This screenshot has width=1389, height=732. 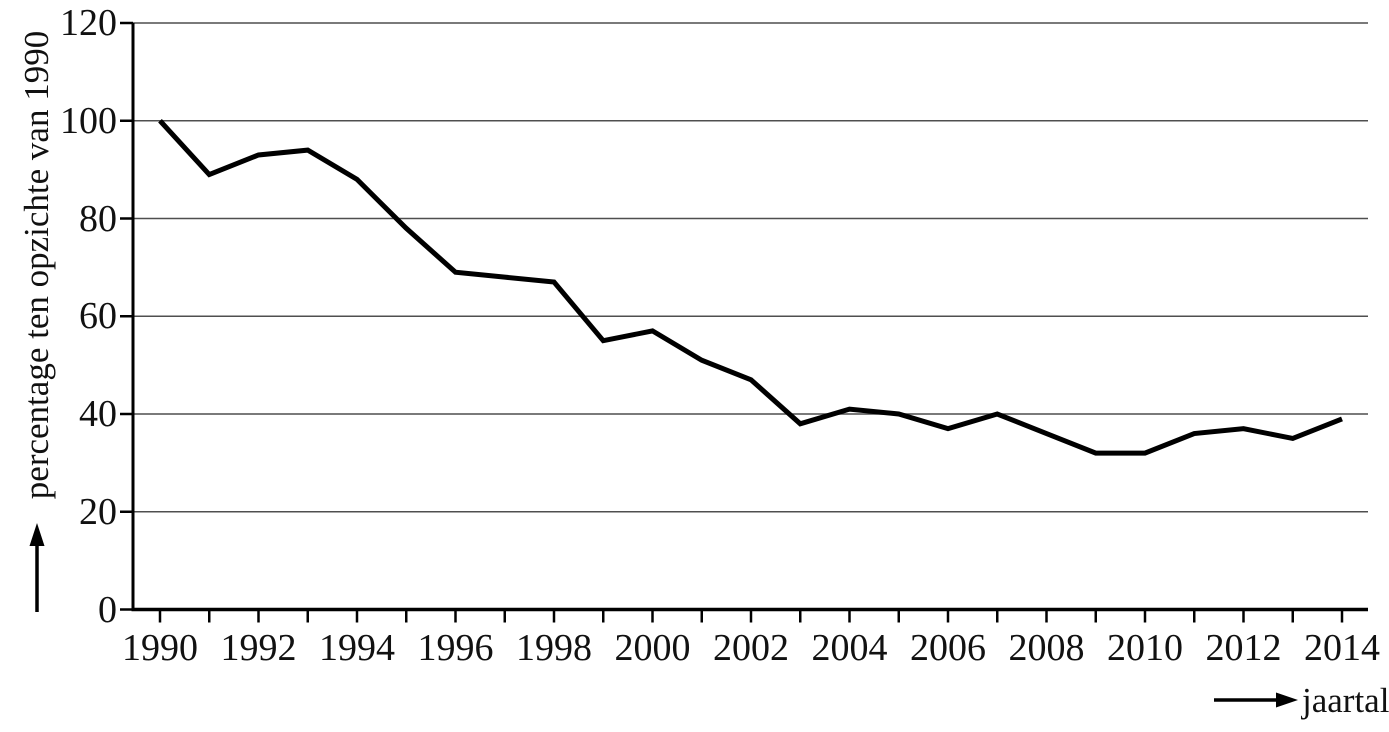 I want to click on x-tick-label: 1998, so click(x=554, y=648).